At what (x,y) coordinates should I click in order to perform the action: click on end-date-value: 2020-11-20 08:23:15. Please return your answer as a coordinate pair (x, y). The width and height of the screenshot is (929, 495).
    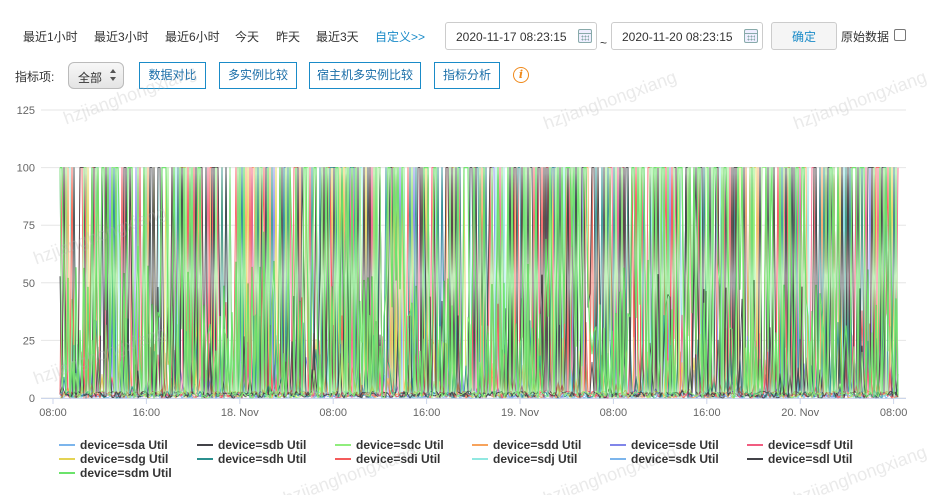
    Looking at the image, I should click on (677, 37).